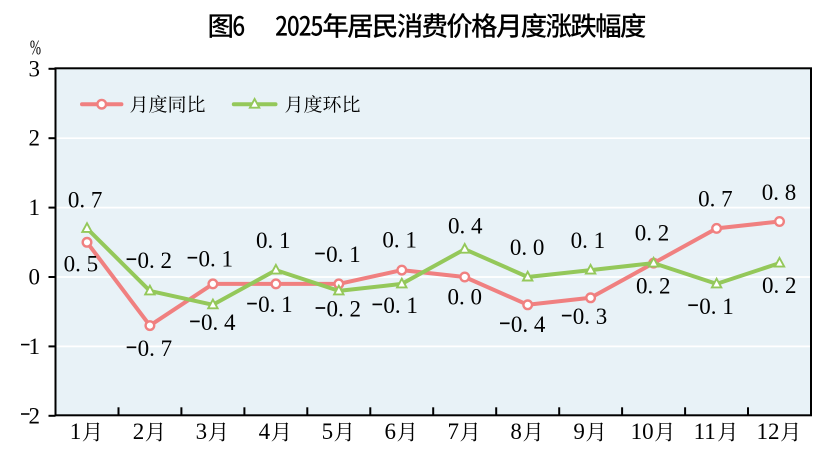 This screenshot has height=461, width=831. I want to click on svg-text: 0. 5, so click(81, 263).